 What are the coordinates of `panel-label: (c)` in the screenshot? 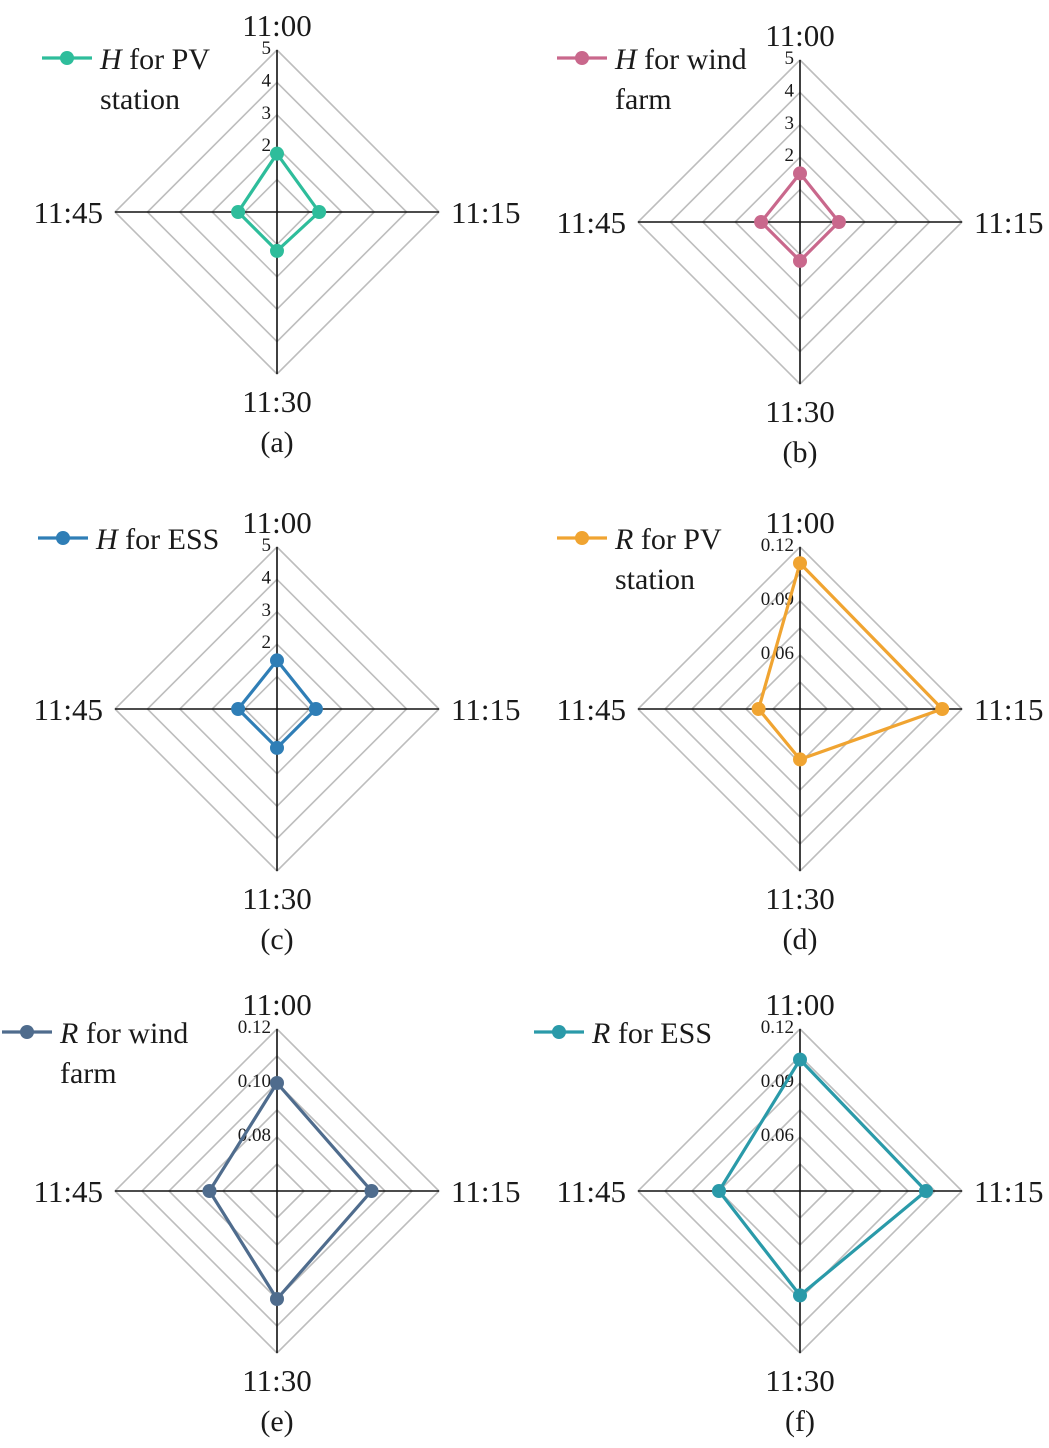 It's located at (276, 939).